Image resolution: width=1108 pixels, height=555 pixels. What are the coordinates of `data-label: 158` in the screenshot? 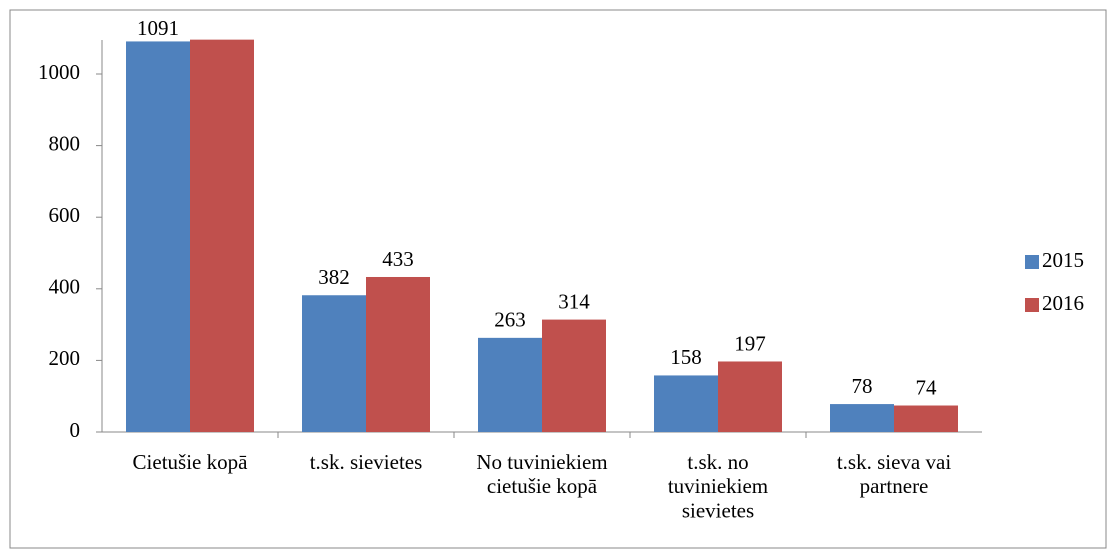 It's located at (686, 357).